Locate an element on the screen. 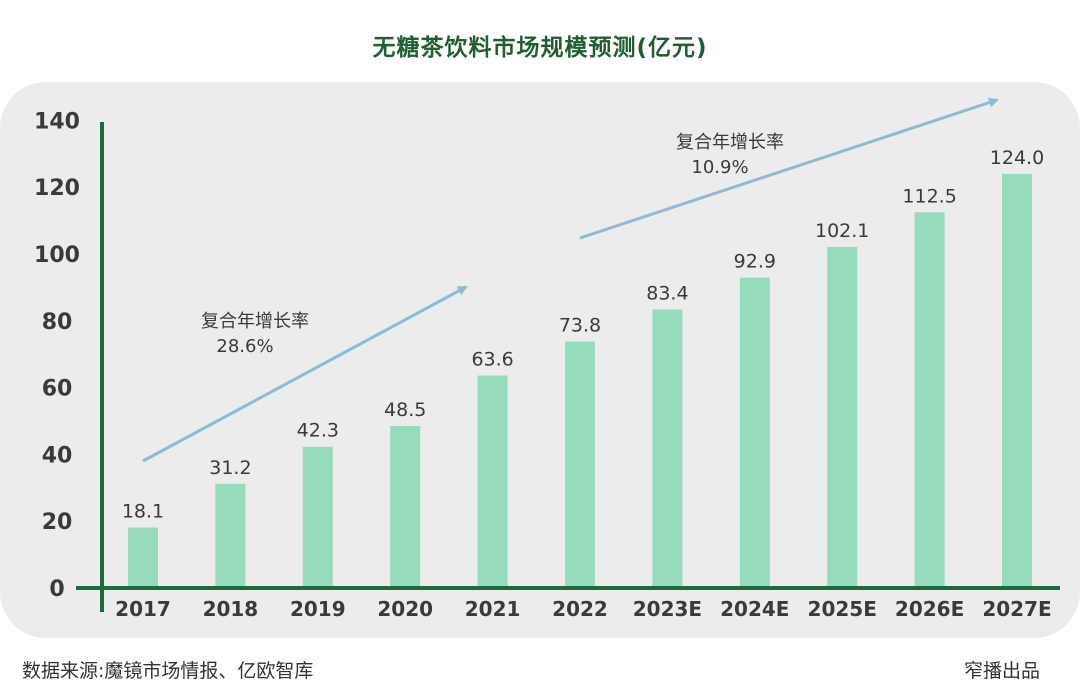 The image size is (1080, 697). y-tick-label: 120 is located at coordinates (57, 188).